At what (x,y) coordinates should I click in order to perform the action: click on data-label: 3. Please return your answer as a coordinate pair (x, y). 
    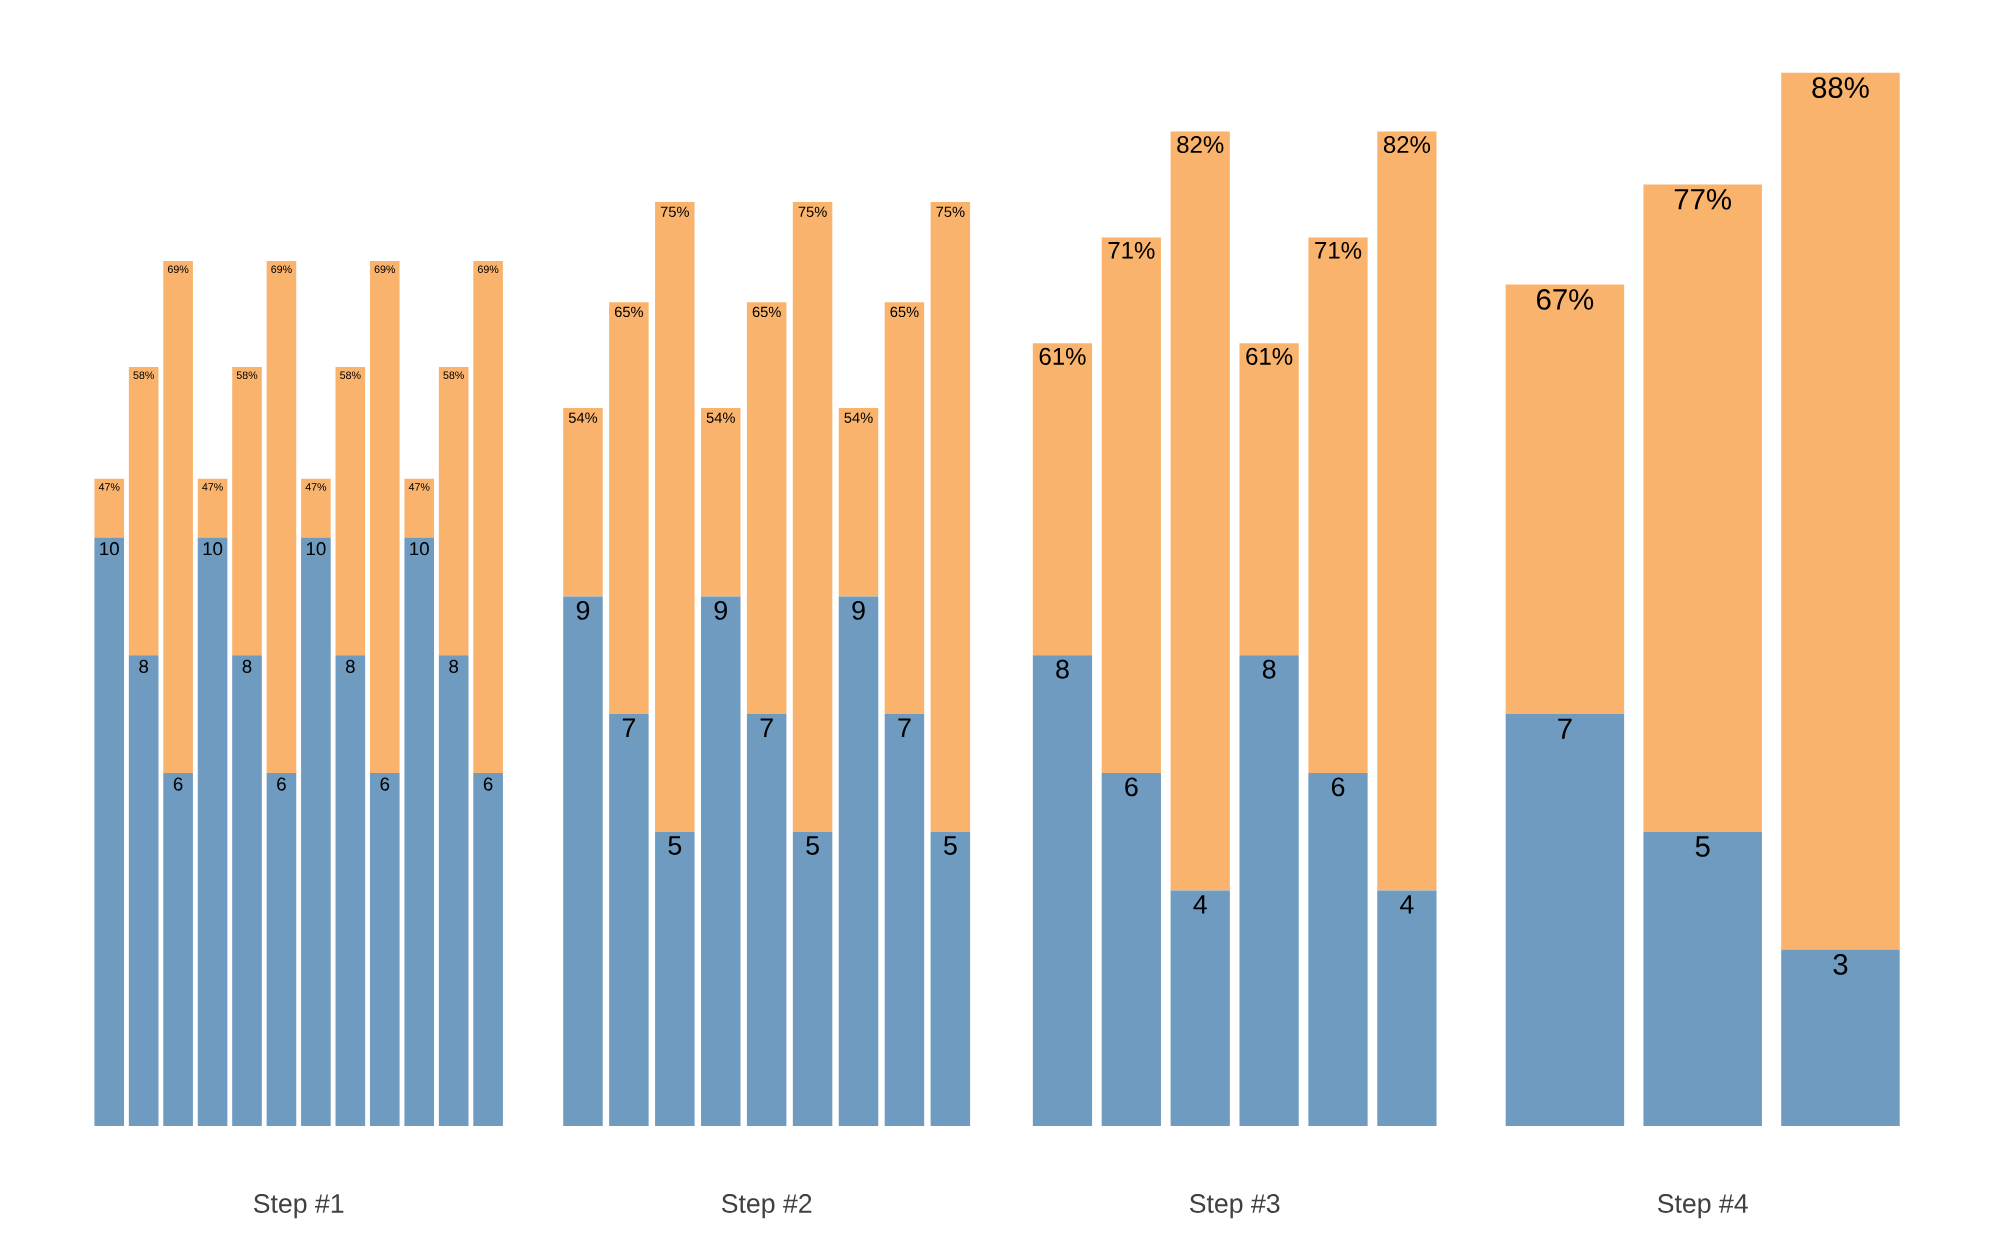
    Looking at the image, I should click on (1840, 964).